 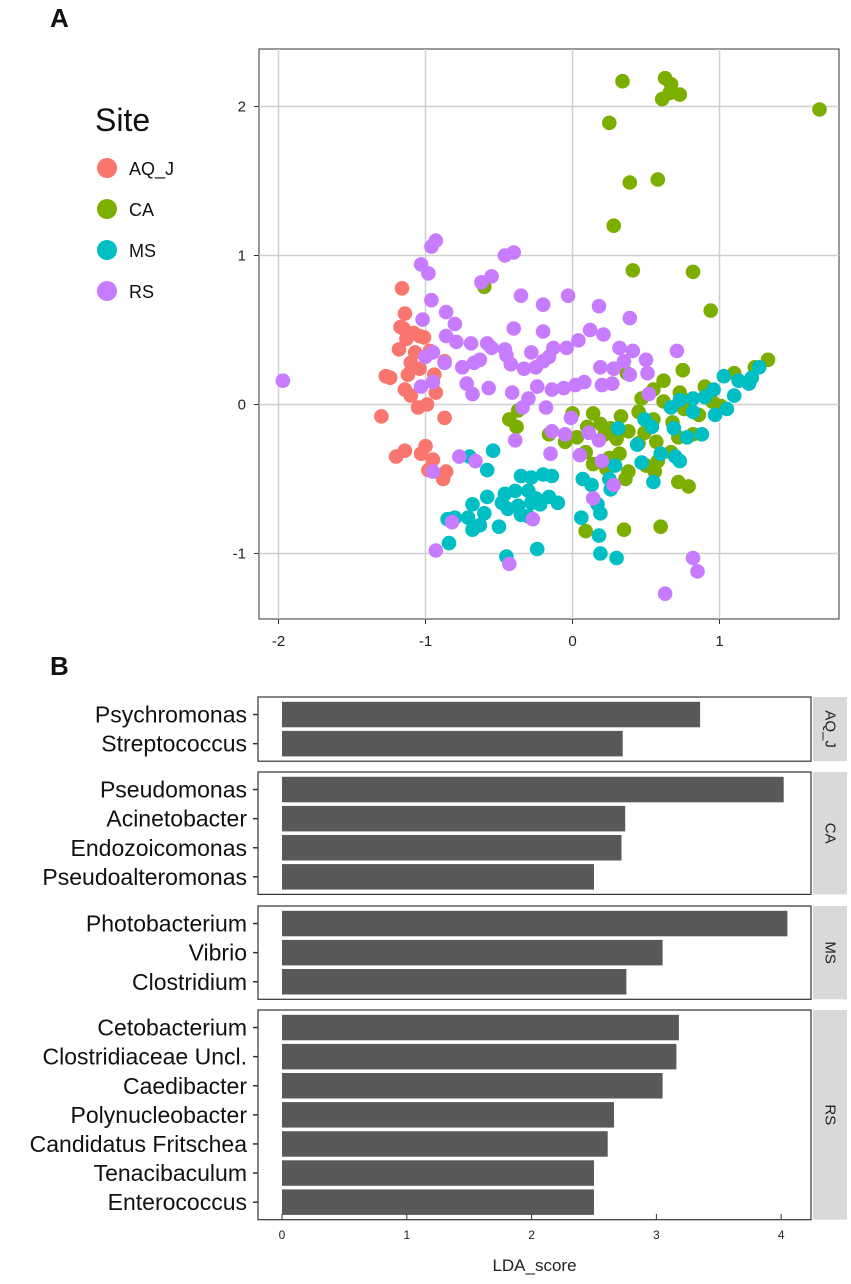 What do you see at coordinates (144, 877) in the screenshot?
I see `category-label: Pseudoalteromonas` at bounding box center [144, 877].